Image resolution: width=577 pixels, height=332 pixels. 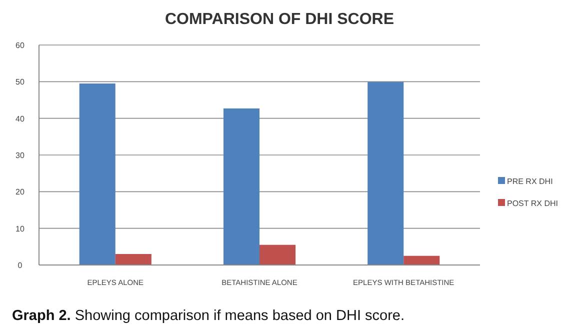 I want to click on y-tick-label: 30, so click(x=20, y=155).